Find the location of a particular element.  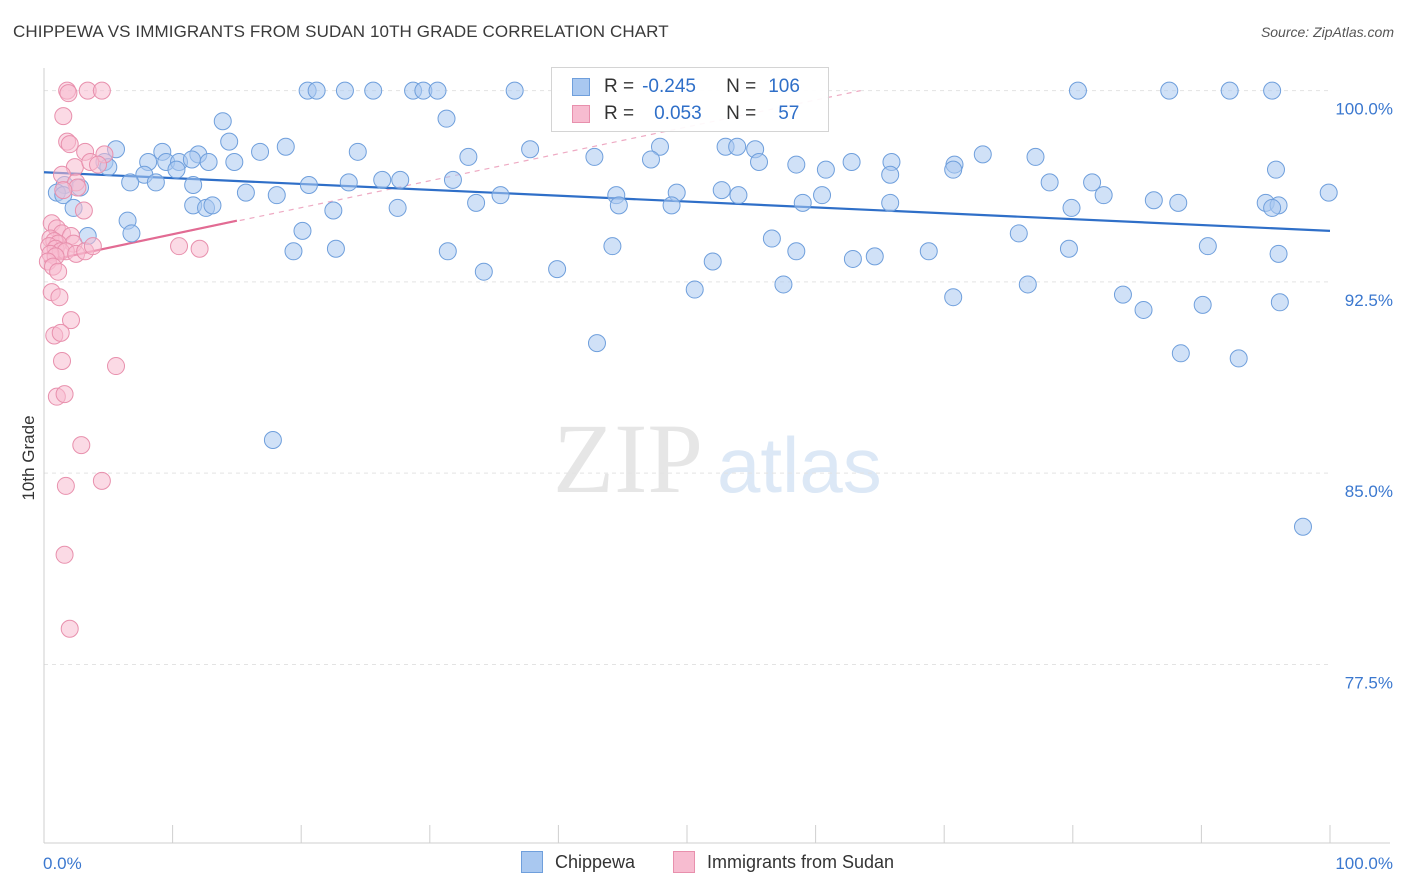

correlation-legend: R = -0.245 N = 106 R = 0.053 N = 57 is located at coordinates (690, 99).